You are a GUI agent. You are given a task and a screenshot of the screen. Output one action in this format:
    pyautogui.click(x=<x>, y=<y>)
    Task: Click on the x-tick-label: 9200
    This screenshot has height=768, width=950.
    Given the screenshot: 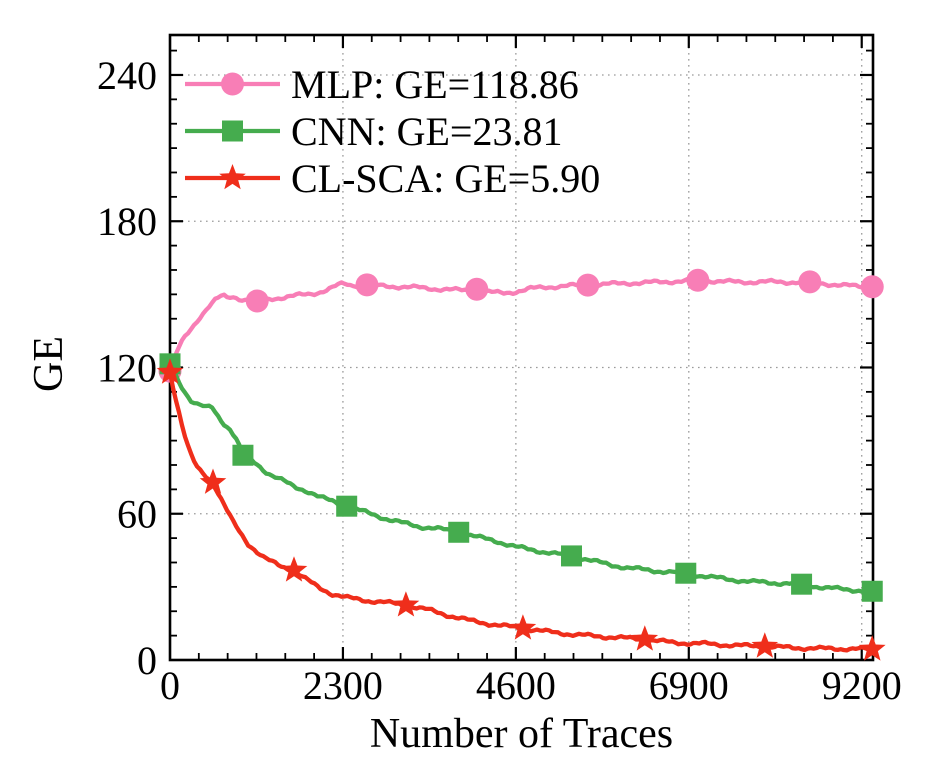 What is the action you would take?
    pyautogui.click(x=862, y=685)
    